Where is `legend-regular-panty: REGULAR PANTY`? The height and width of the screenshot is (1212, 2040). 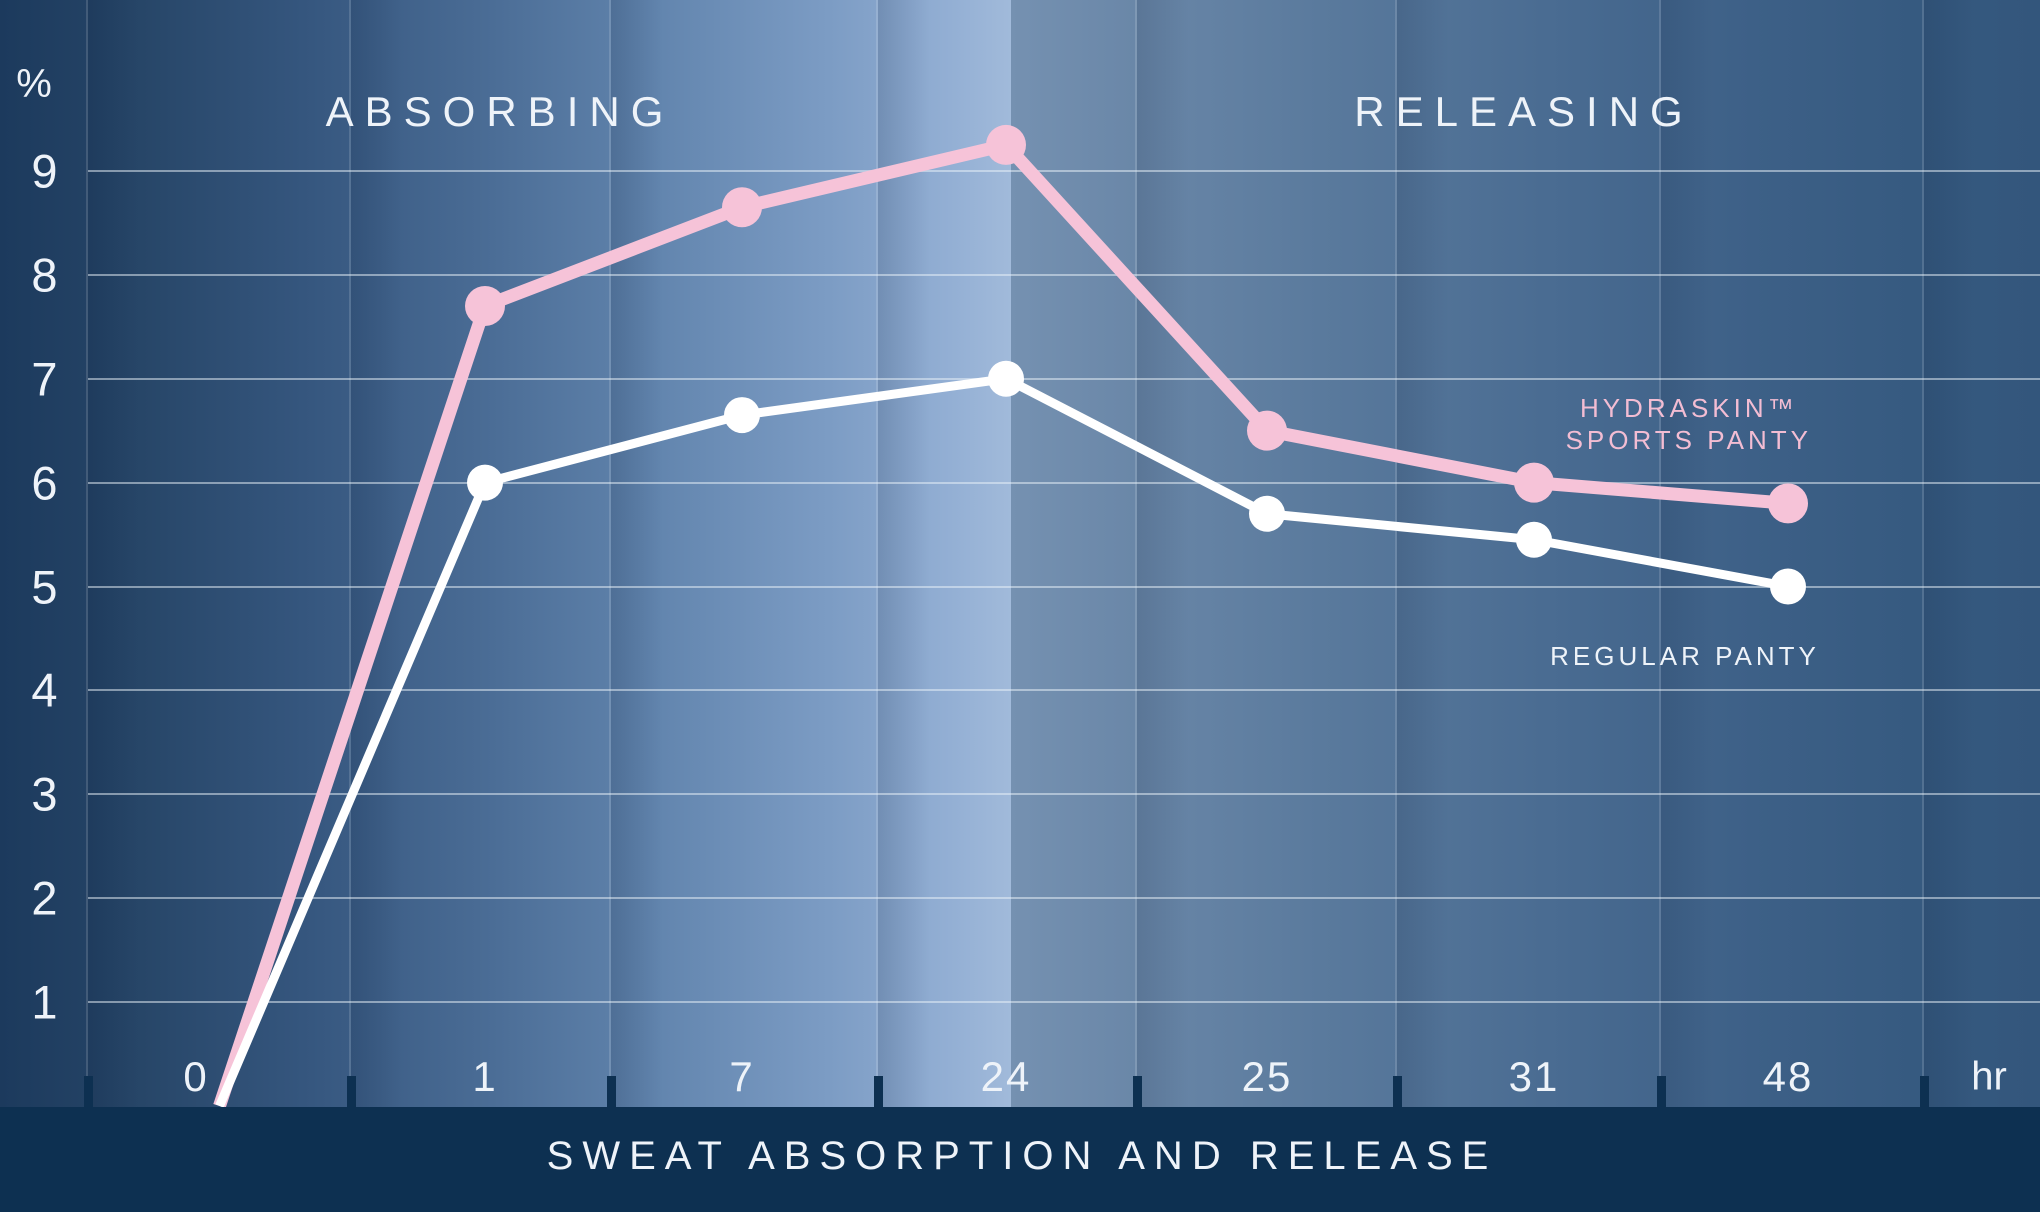
legend-regular-panty: REGULAR PANTY is located at coordinates (1685, 656).